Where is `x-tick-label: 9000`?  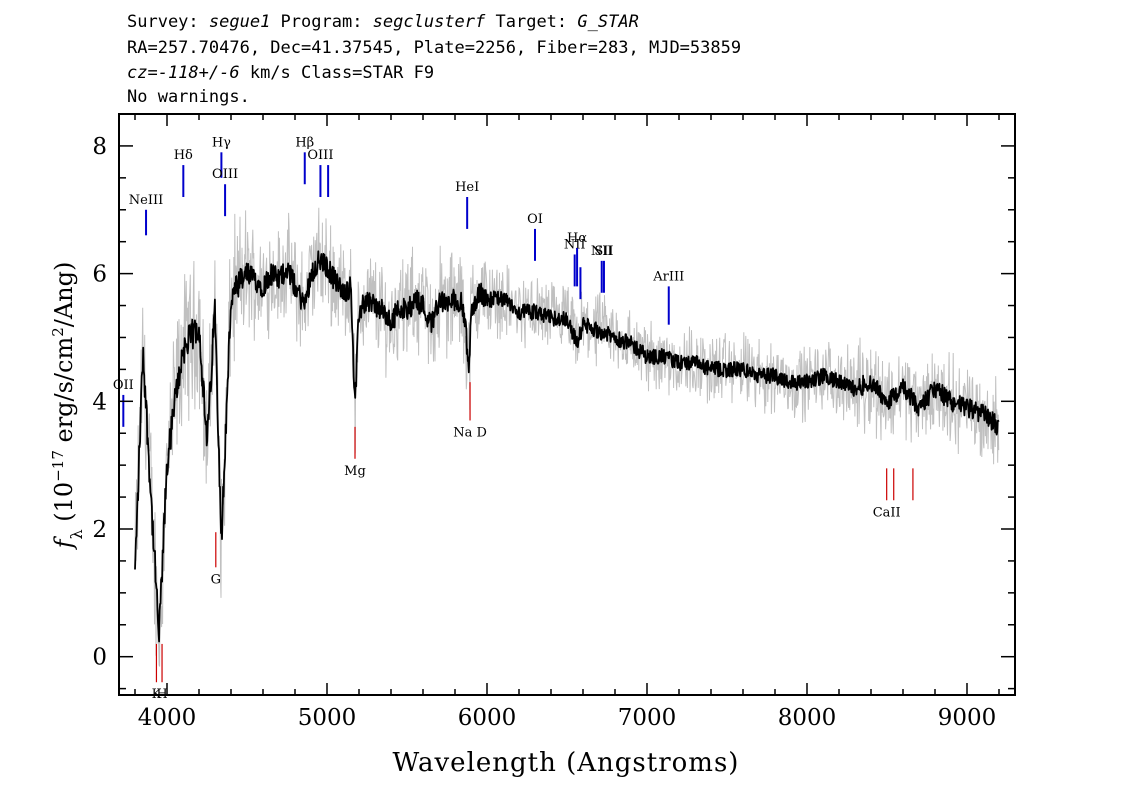 x-tick-label: 9000 is located at coordinates (967, 718).